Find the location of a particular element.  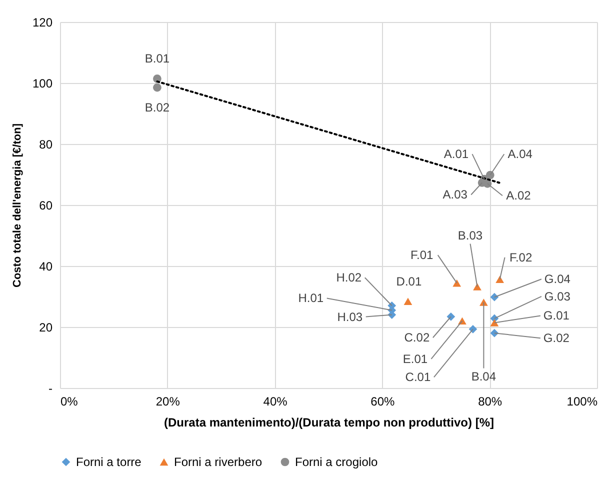

y-axis-title: Costo totale dell'energia [€/ton] is located at coordinates (17, 205).